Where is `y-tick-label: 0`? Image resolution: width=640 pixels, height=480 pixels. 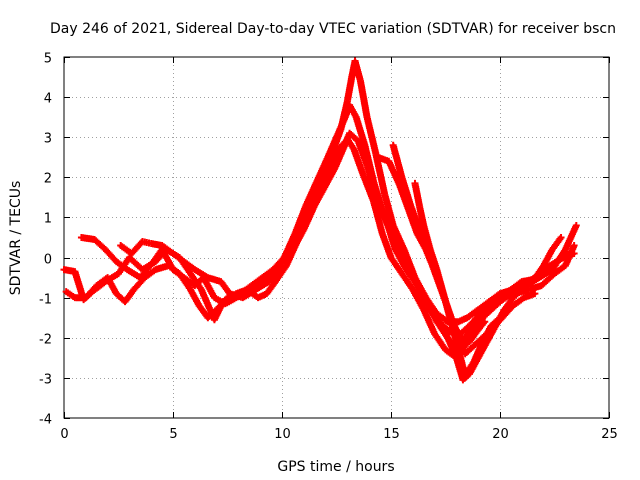
y-tick-label: 0 is located at coordinates (48, 260).